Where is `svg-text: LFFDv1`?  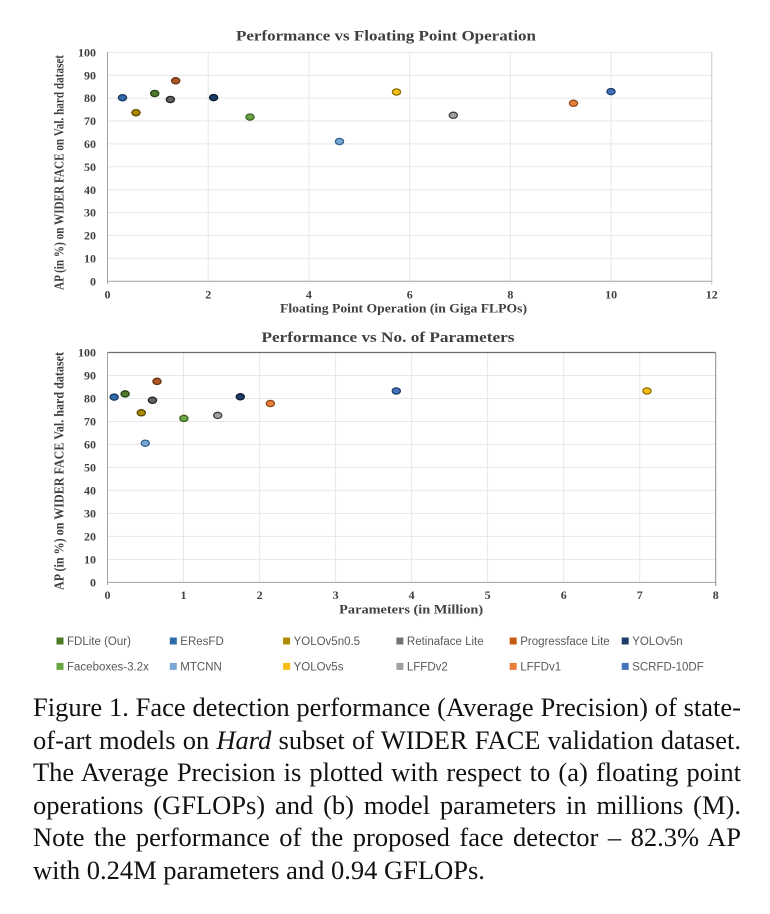
svg-text: LFFDv1 is located at coordinates (540, 667).